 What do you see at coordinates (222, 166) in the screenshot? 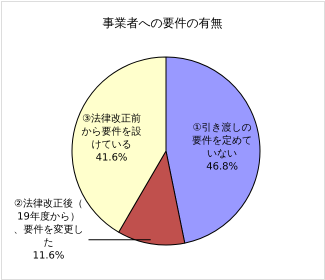
I see `data-label: 46.8%` at bounding box center [222, 166].